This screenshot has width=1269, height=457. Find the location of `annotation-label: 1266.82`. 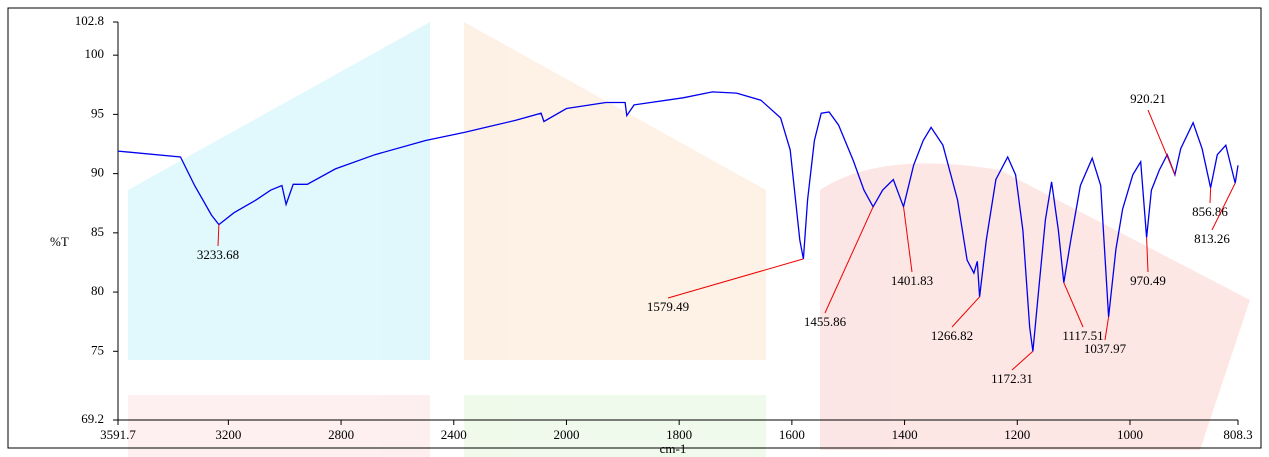

annotation-label: 1266.82 is located at coordinates (952, 335).